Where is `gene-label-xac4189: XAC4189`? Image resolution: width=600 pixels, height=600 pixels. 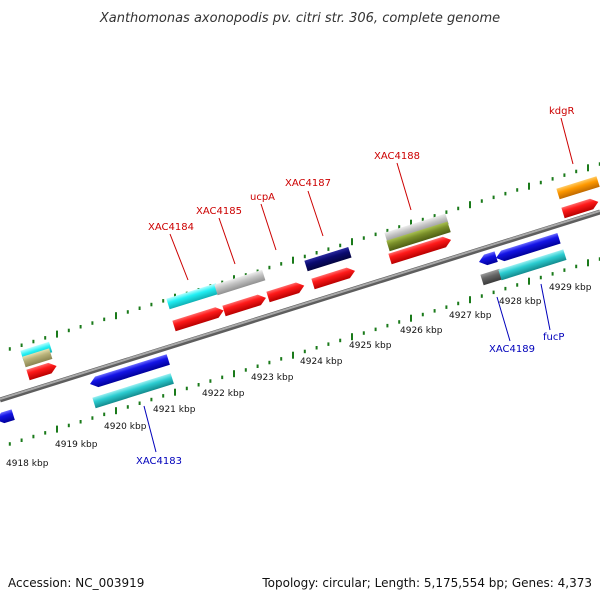
gene-label-xac4189: XAC4189 is located at coordinates (512, 349).